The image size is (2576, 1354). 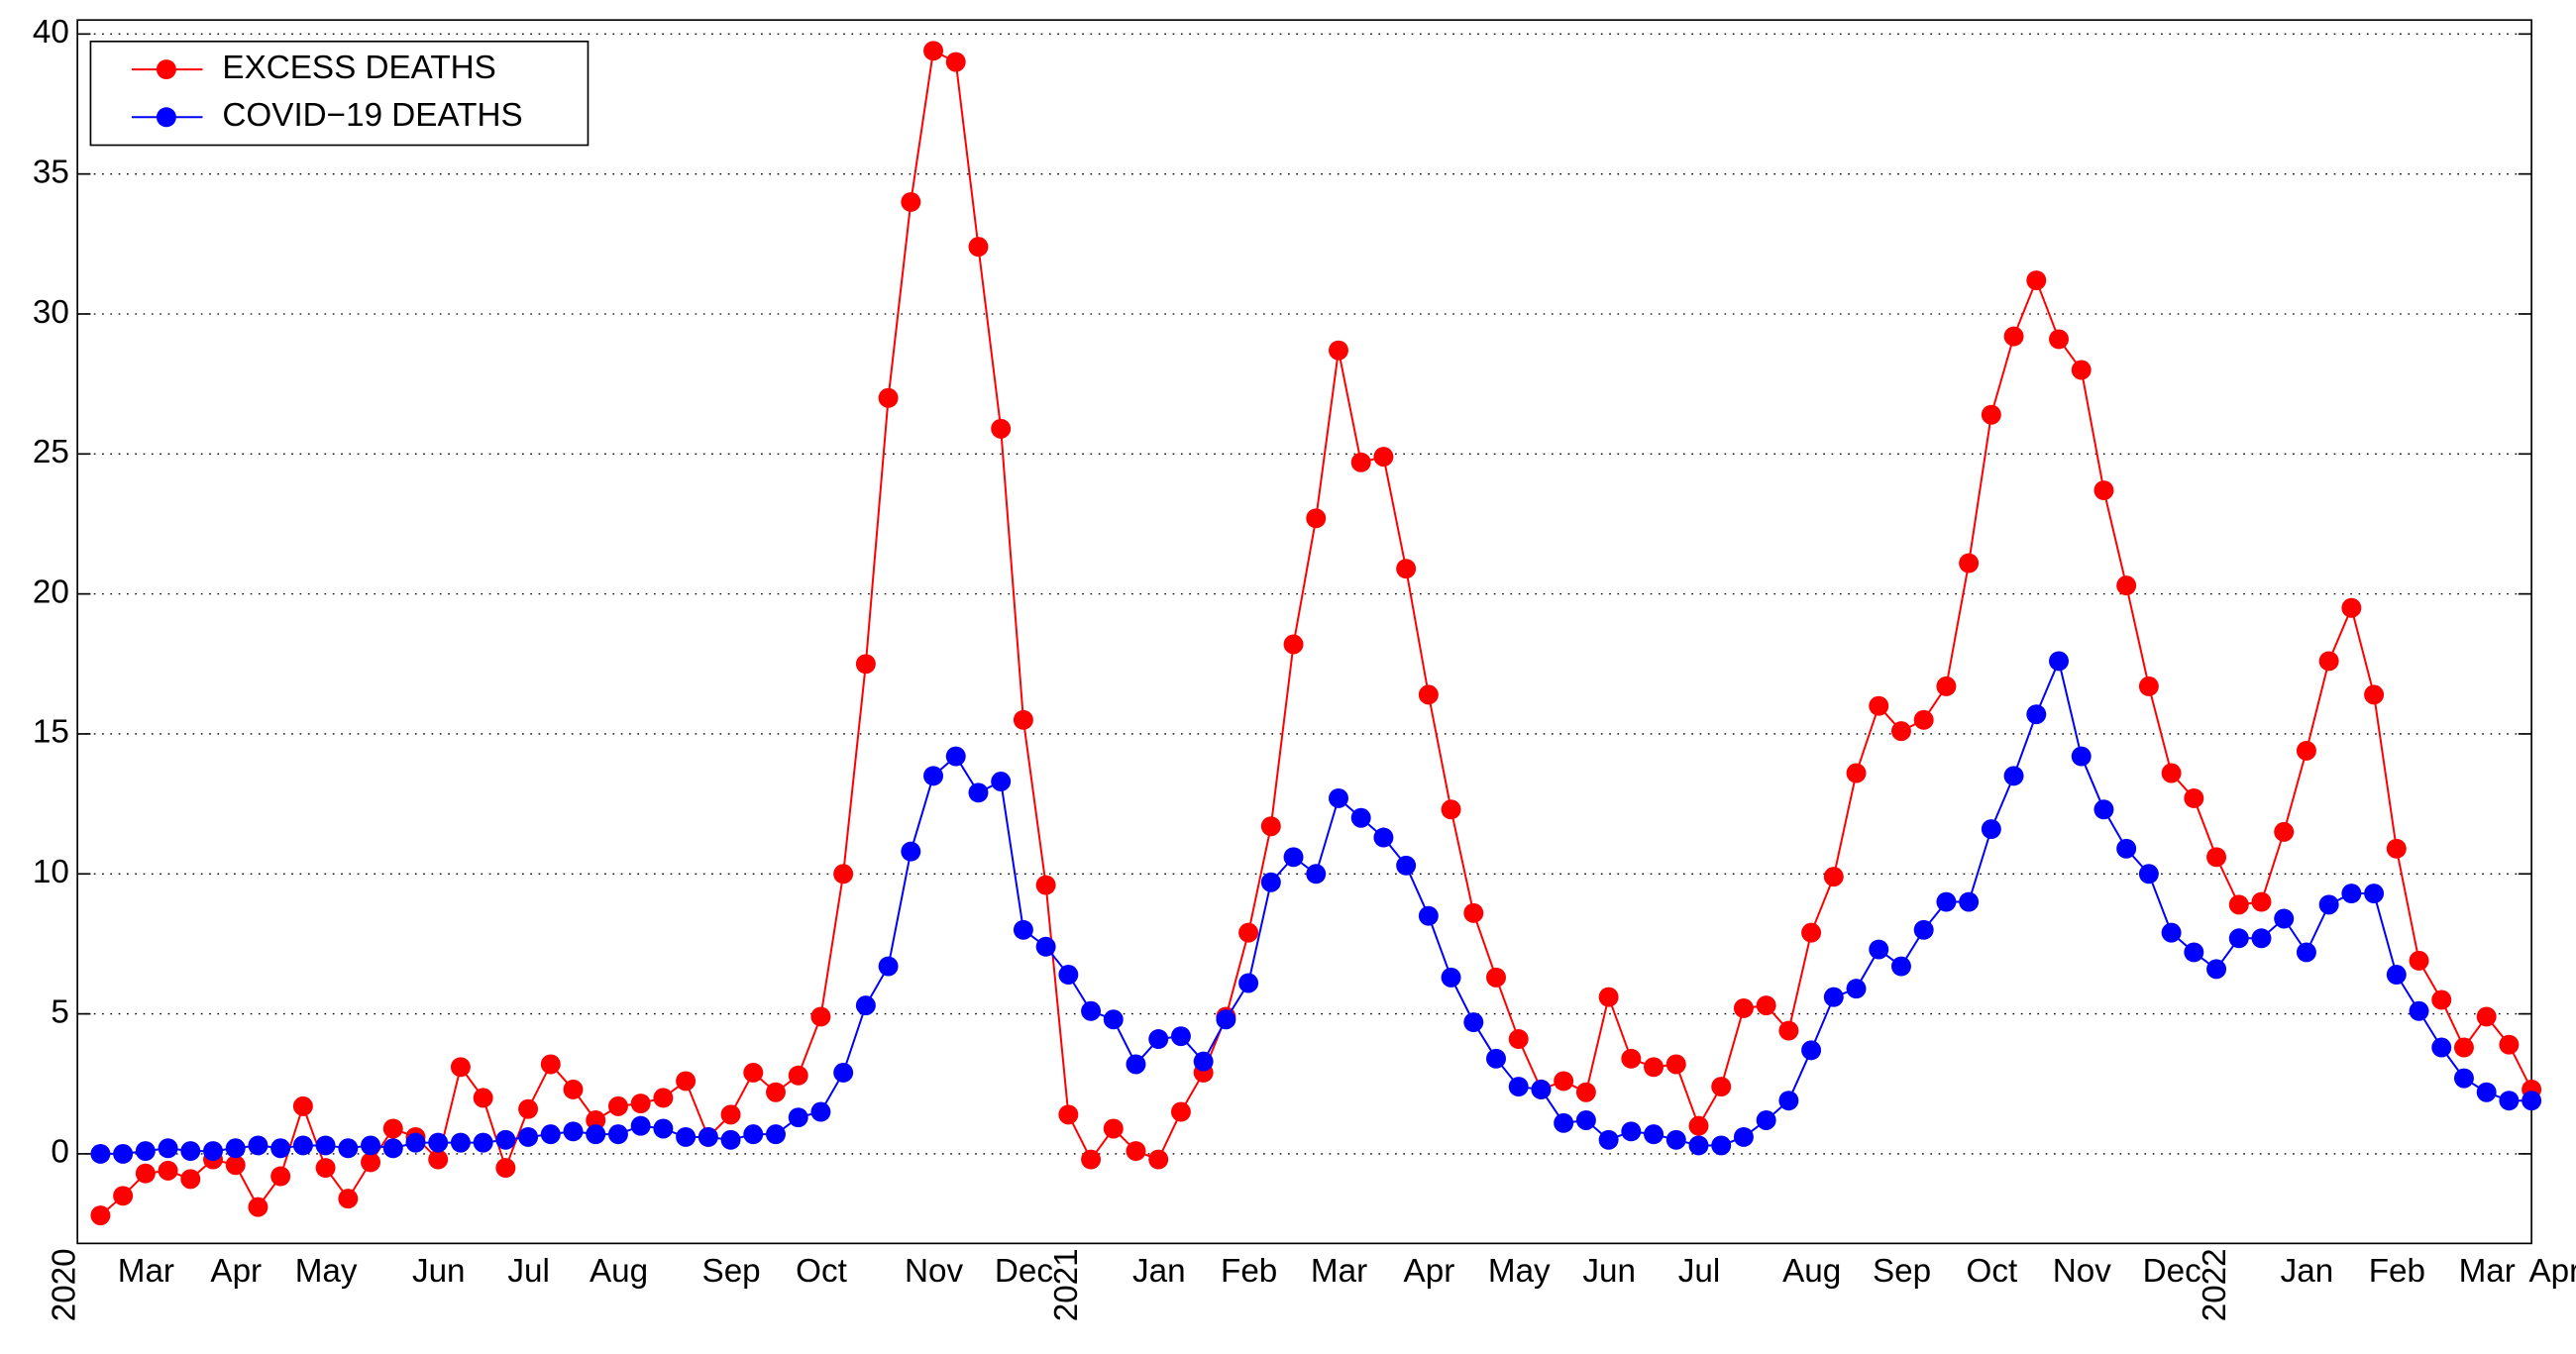 What do you see at coordinates (2172, 1271) in the screenshot?
I see `x-tick-label: Dec` at bounding box center [2172, 1271].